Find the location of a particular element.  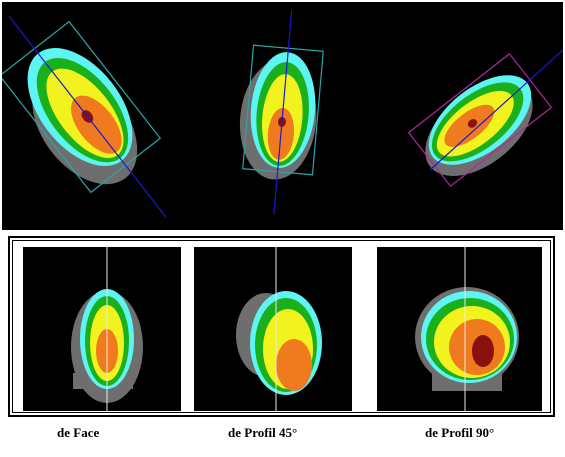

bounding-box is located at coordinates (480, 120).